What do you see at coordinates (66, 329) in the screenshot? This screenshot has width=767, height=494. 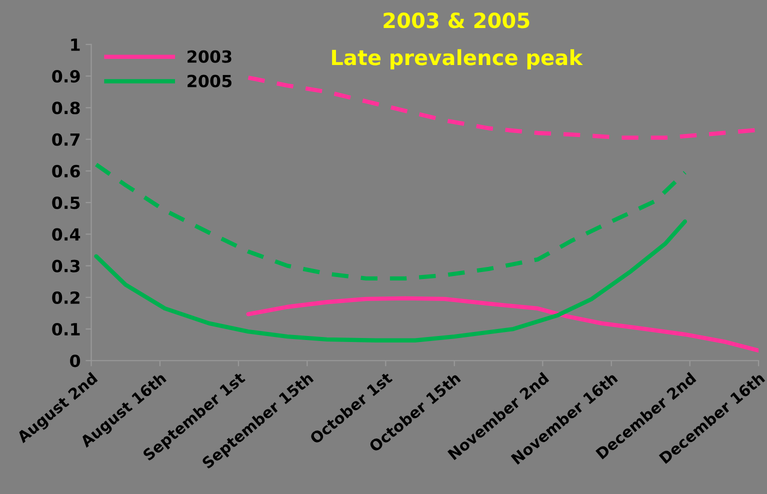 I see `y-tick-label: 0.1` at bounding box center [66, 329].